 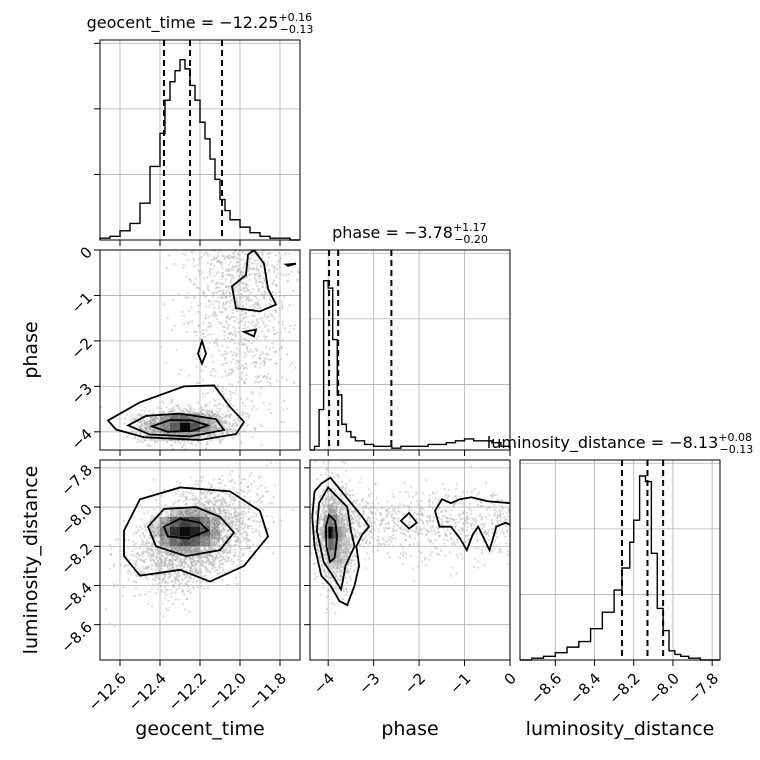 I want to click on panel-phase-vs-geocent_time: −4−3−2−10, so click(x=184, y=349).